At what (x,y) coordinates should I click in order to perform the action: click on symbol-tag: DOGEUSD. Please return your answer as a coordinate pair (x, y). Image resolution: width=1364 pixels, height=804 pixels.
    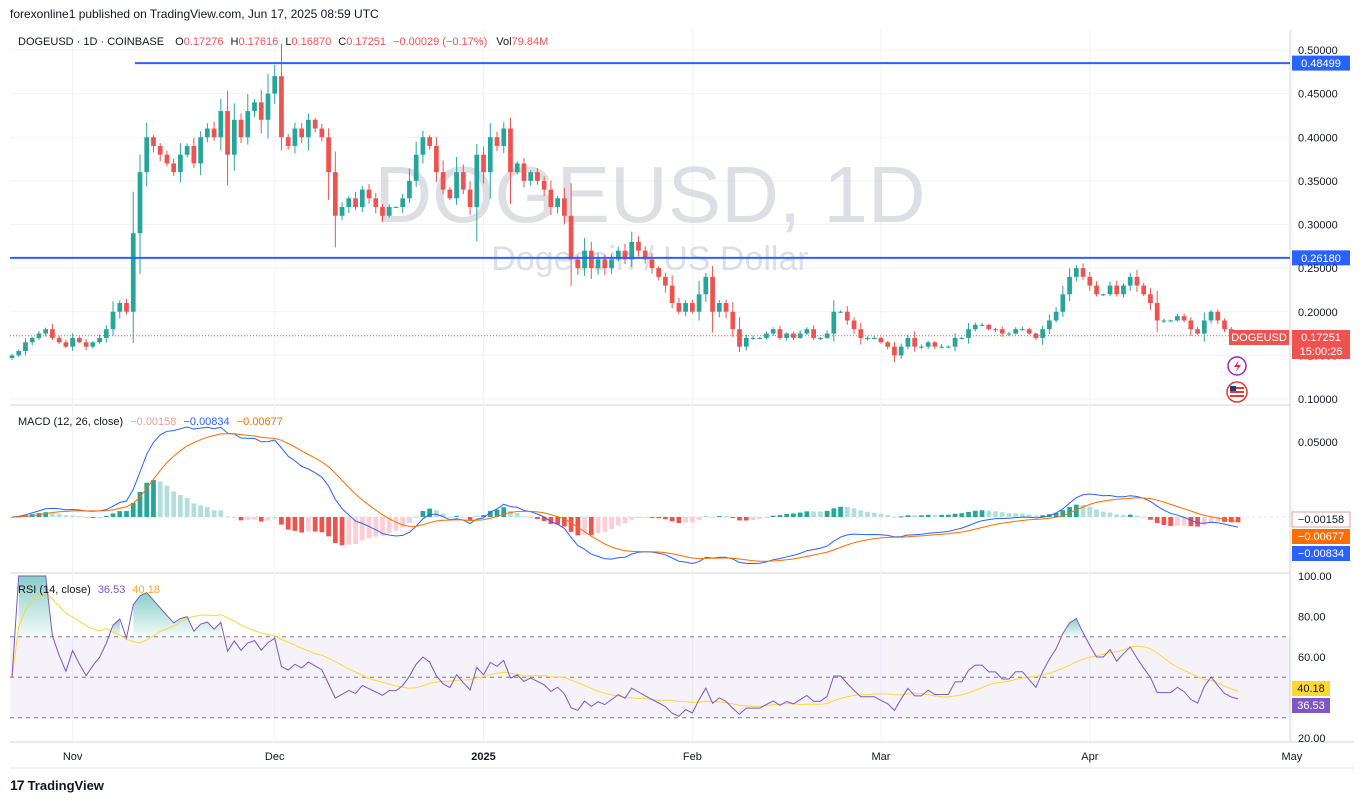
    Looking at the image, I should click on (1259, 338).